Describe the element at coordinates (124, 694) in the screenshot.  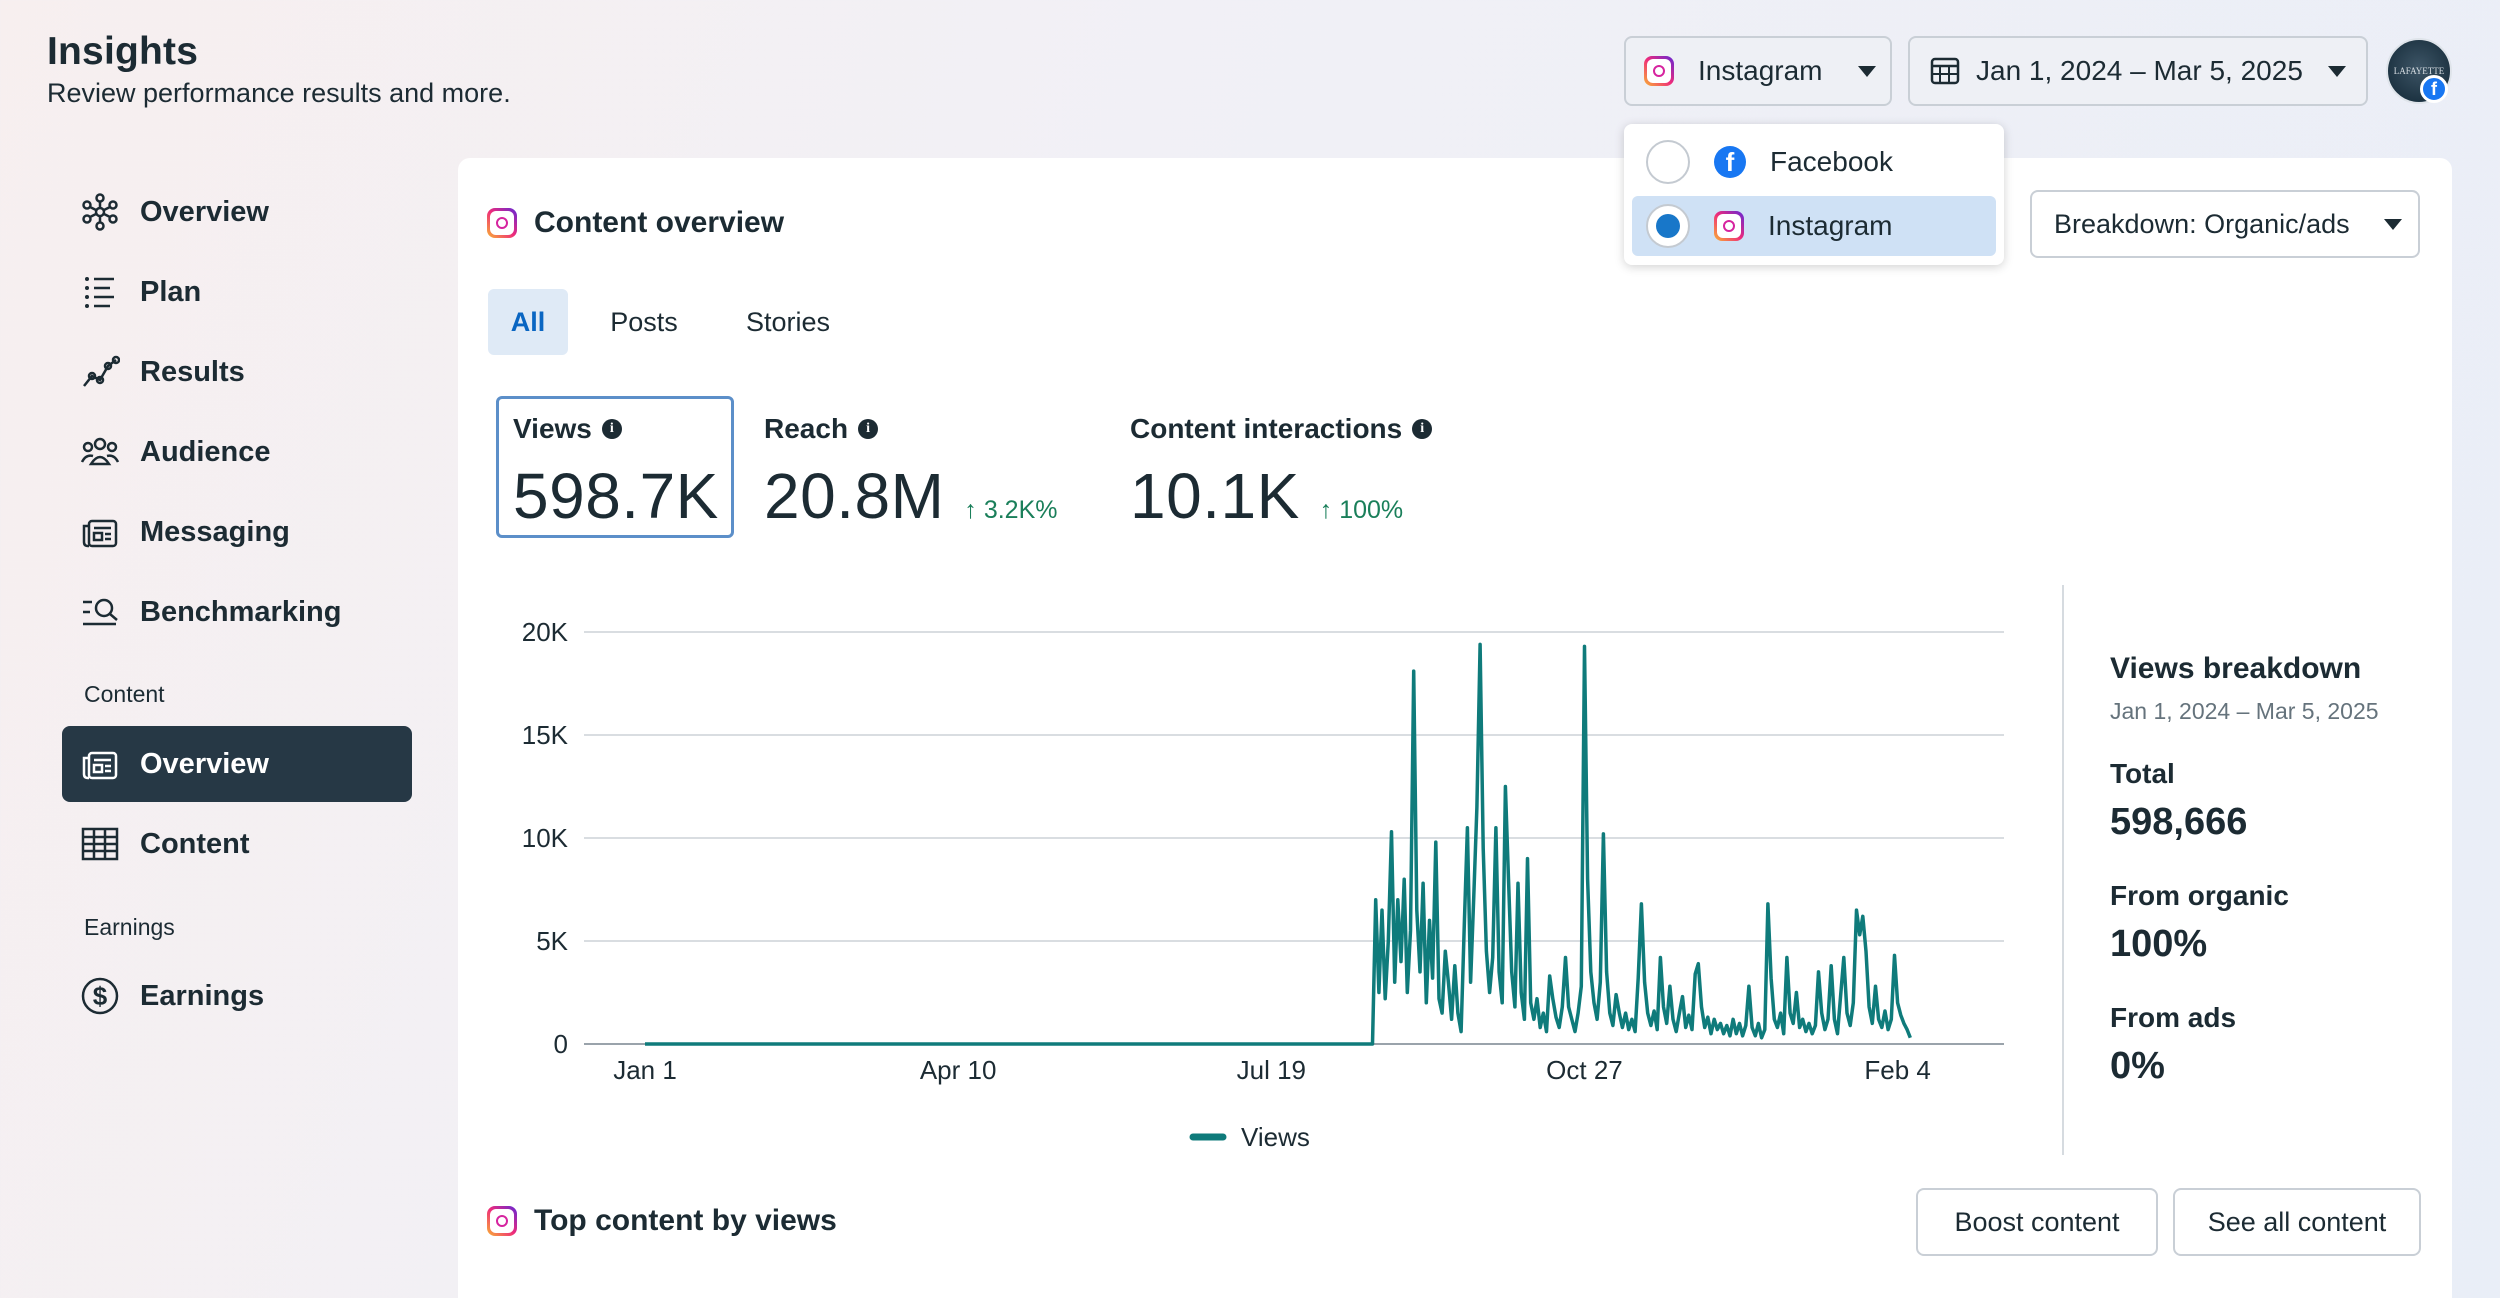
I see `sidebar-section-content: Content` at that location.